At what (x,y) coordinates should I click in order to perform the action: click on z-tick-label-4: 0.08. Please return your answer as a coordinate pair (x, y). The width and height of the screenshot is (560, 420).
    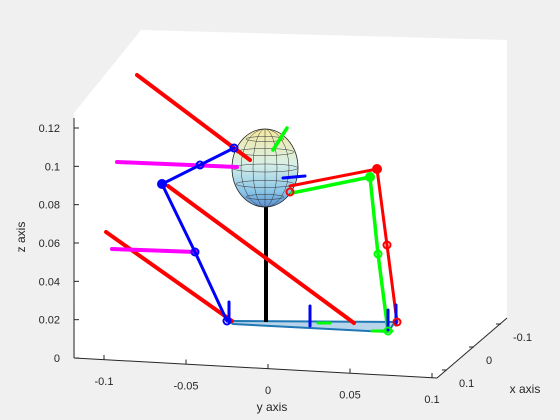
    Looking at the image, I should click on (49, 206).